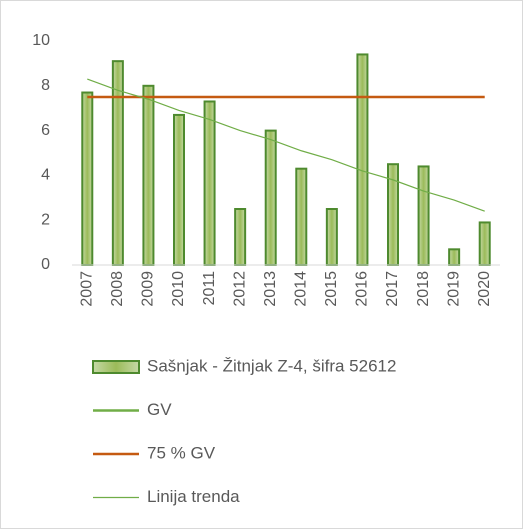 The image size is (523, 529). I want to click on y-tick-label: 10, so click(41, 40).